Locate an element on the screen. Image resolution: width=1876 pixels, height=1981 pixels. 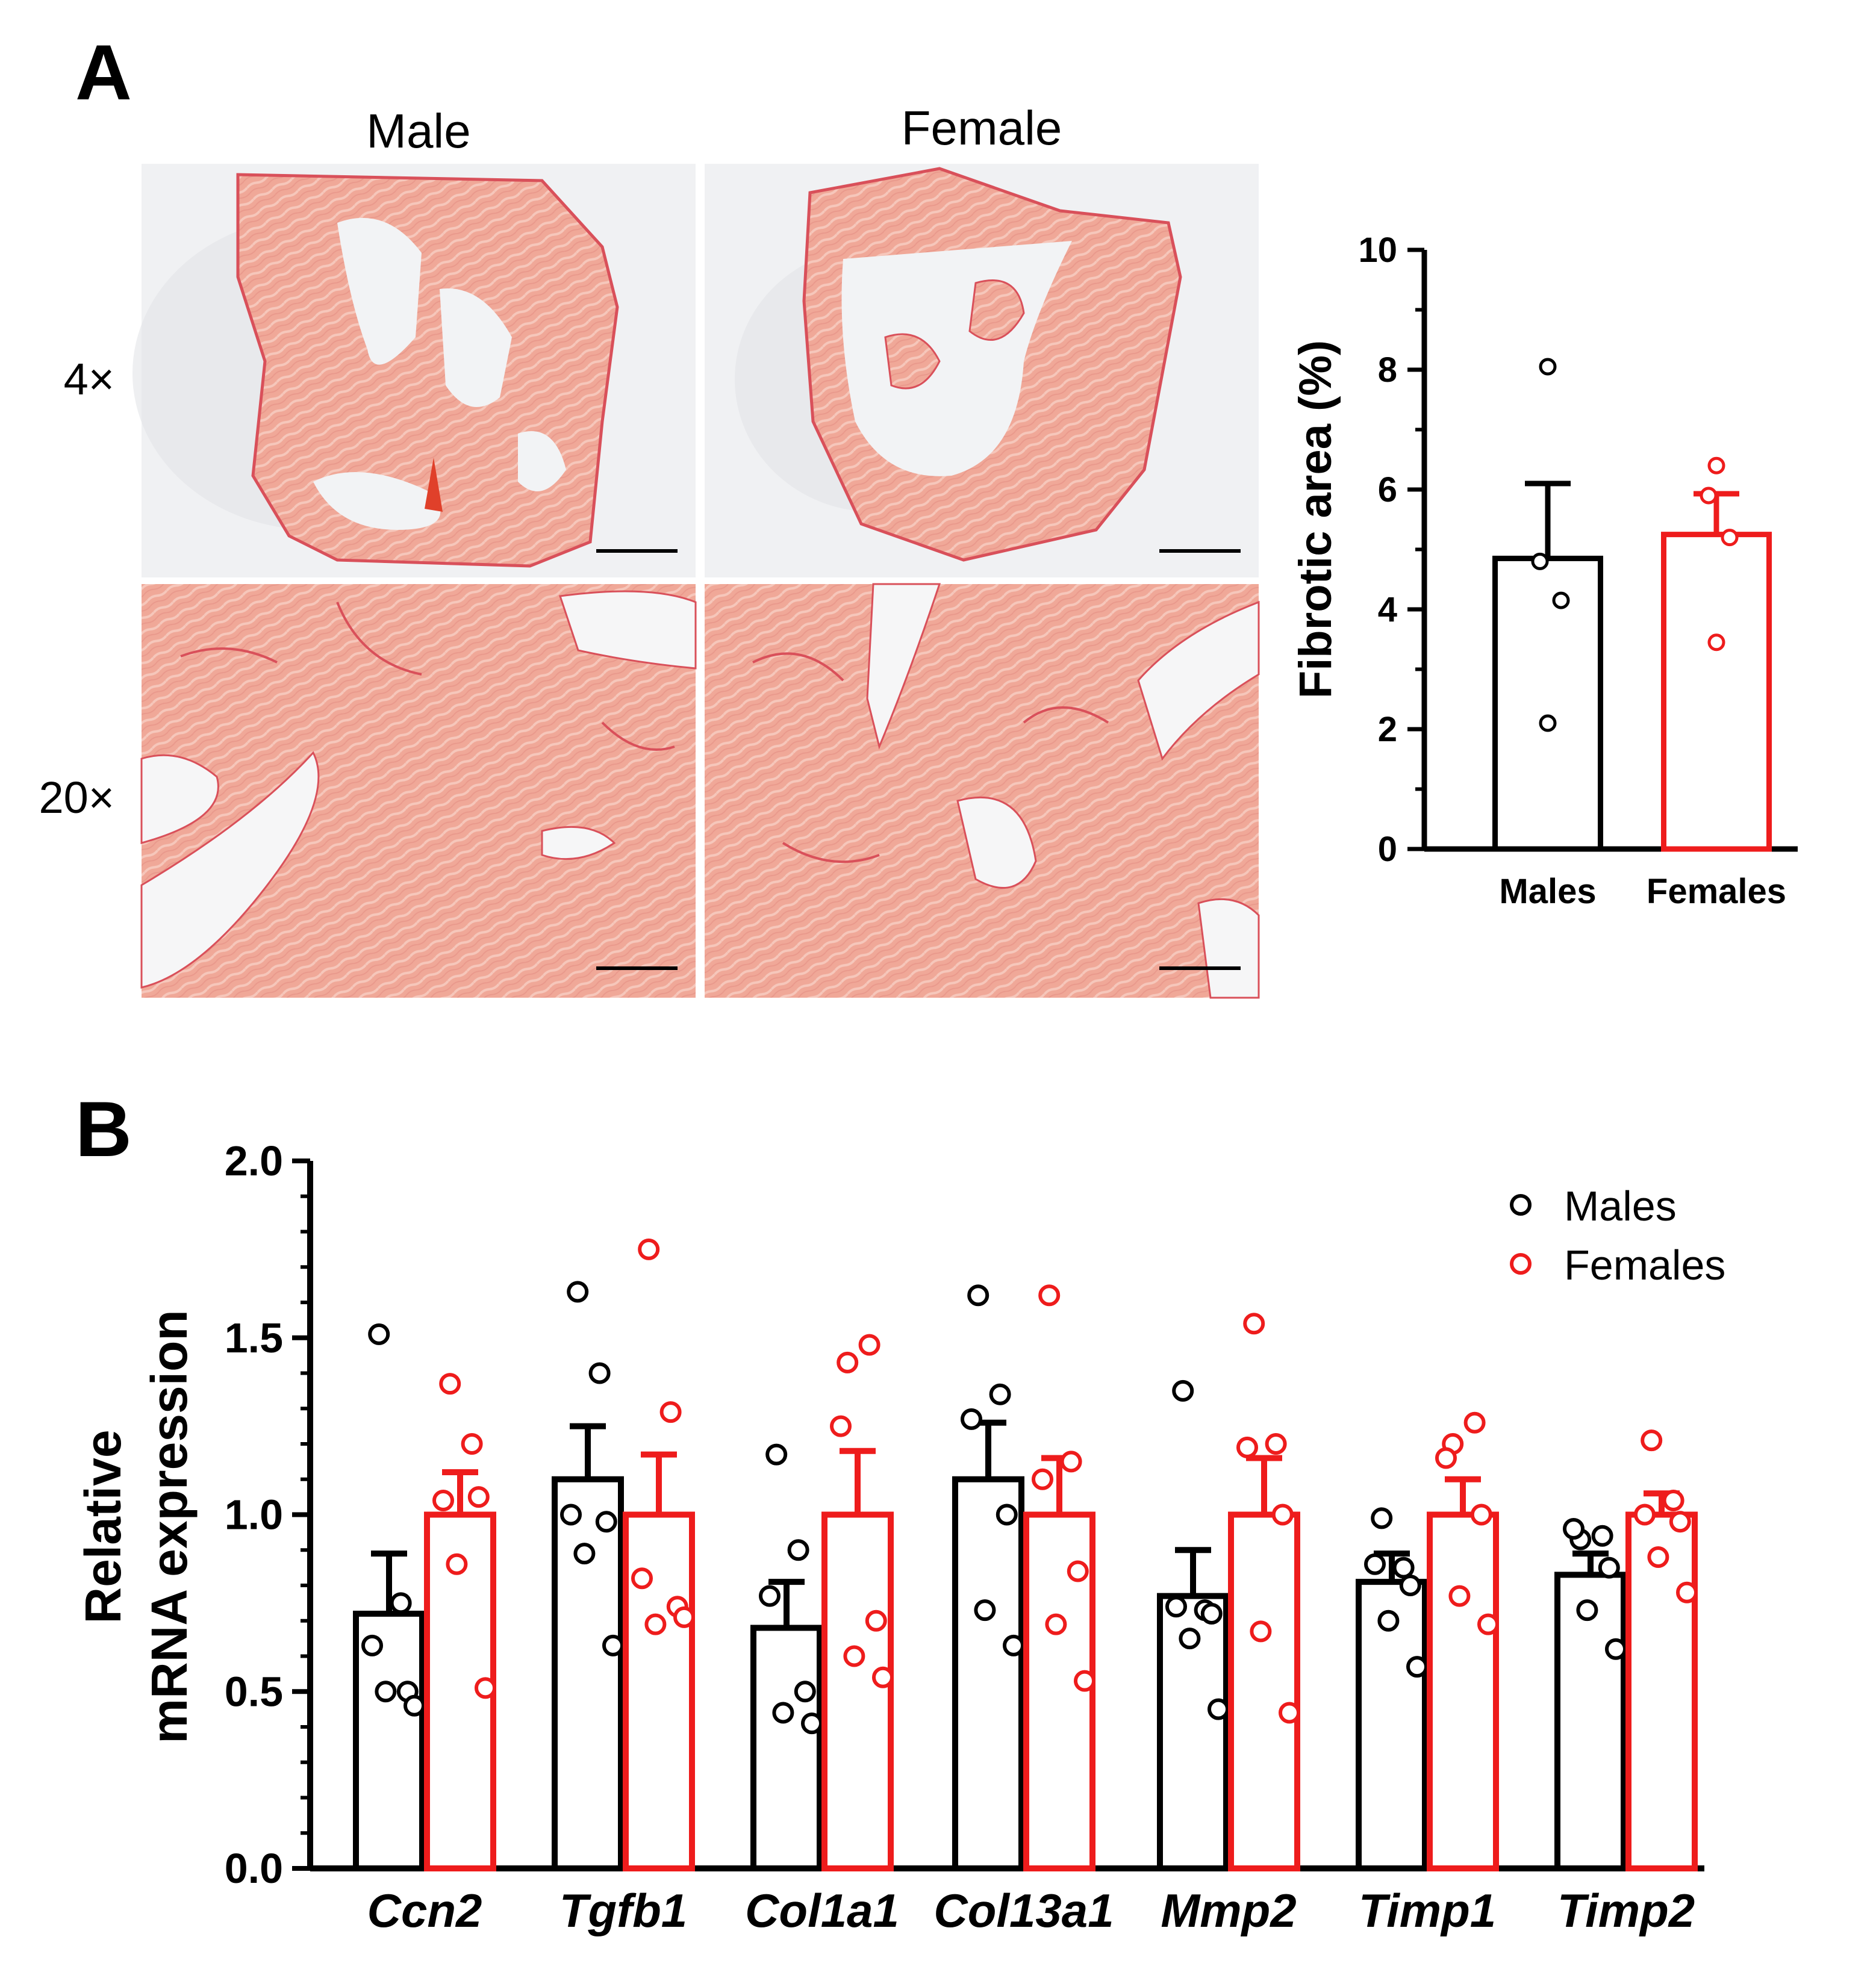
legend-label-males: Males is located at coordinates (1620, 1206).